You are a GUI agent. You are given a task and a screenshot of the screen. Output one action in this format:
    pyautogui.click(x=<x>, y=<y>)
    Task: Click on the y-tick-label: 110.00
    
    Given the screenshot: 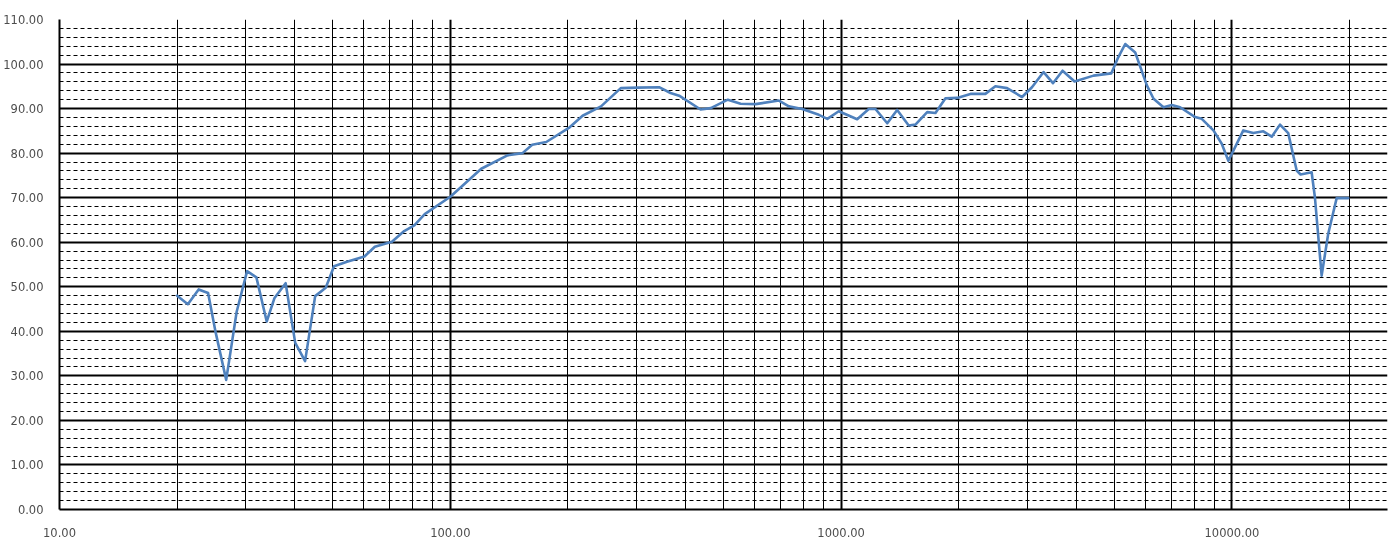 What is the action you would take?
    pyautogui.click(x=23, y=20)
    